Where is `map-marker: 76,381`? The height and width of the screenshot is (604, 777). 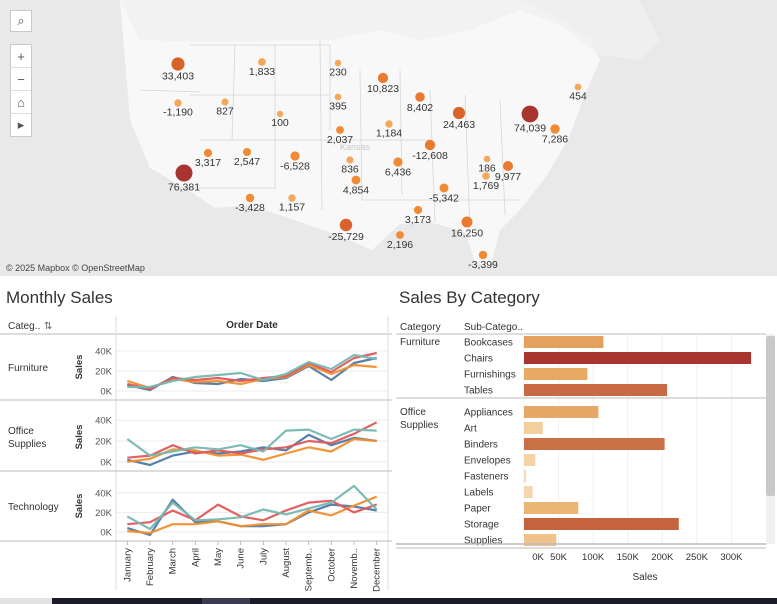 map-marker: 76,381 is located at coordinates (184, 179).